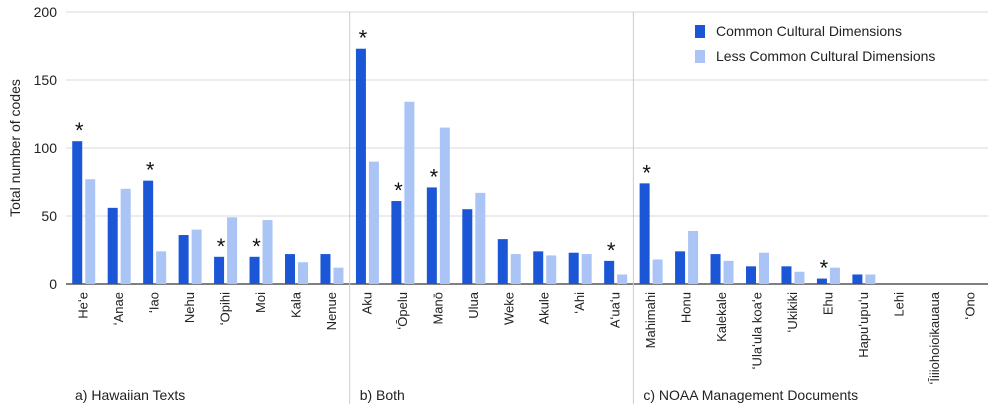 This screenshot has height=411, width=1000. I want to click on x-tick-label: Kalekale, so click(721, 317).